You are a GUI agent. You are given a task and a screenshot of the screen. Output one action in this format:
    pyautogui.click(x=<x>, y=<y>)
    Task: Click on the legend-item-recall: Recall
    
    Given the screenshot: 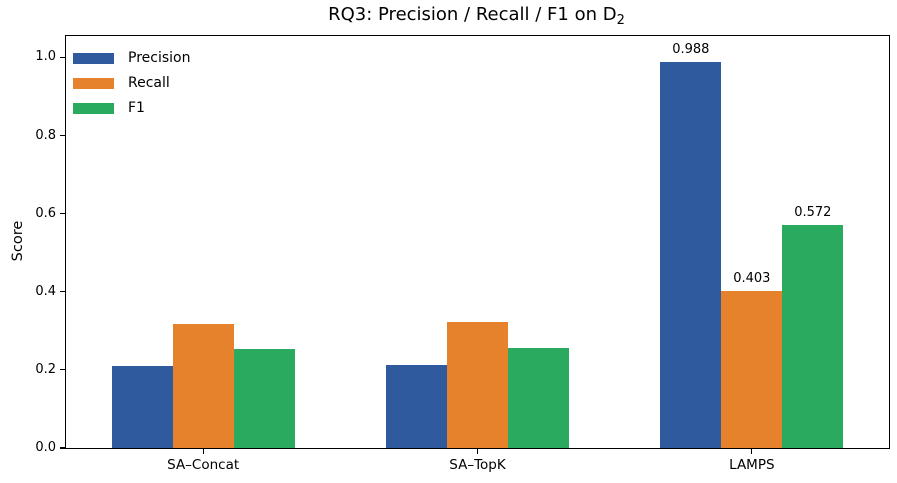 What is the action you would take?
    pyautogui.click(x=131, y=83)
    